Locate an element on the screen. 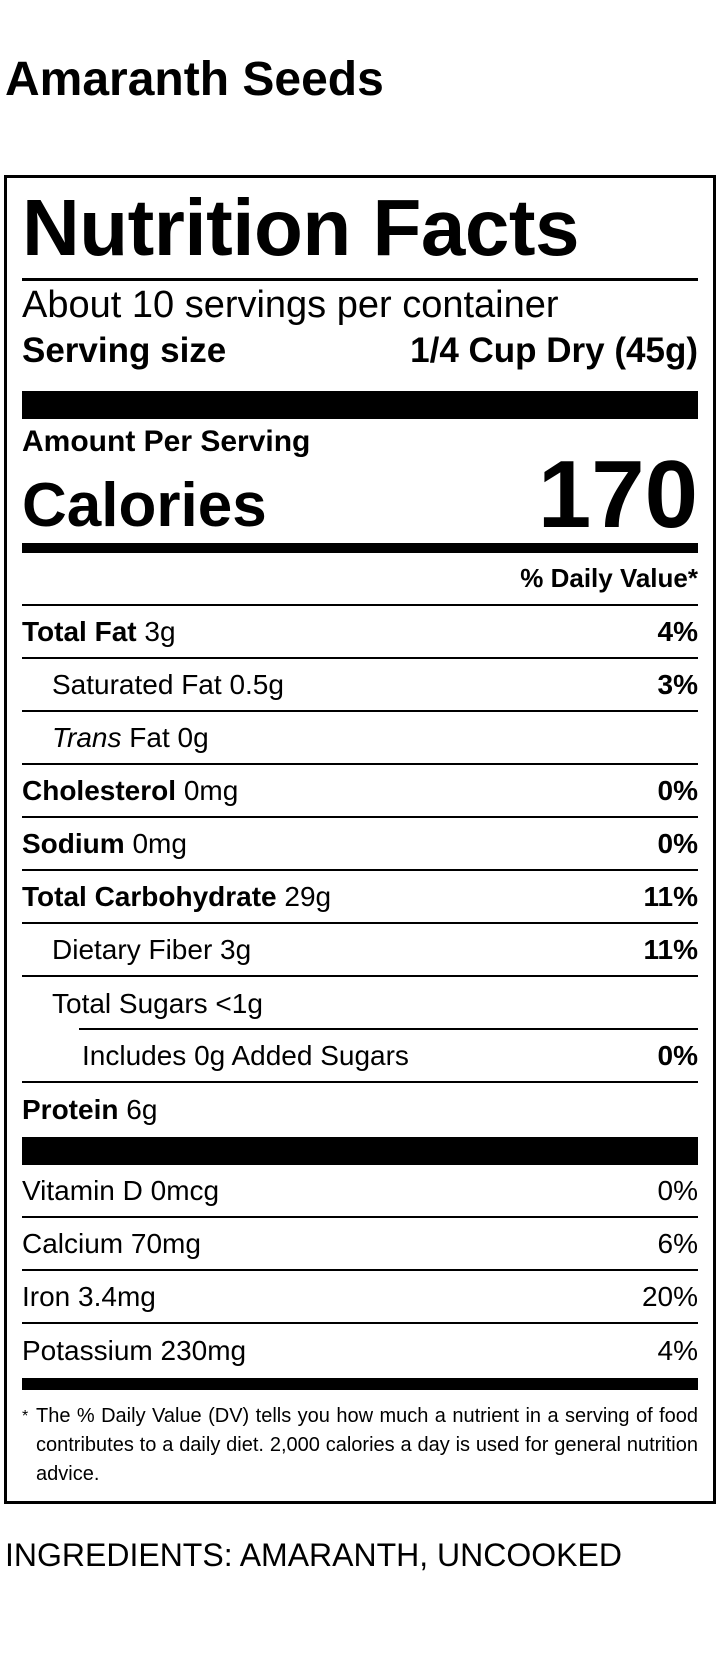 Image resolution: width=722 pixels, height=1658 pixels. vitamin-text: Potassium 230mg is located at coordinates (134, 1350).